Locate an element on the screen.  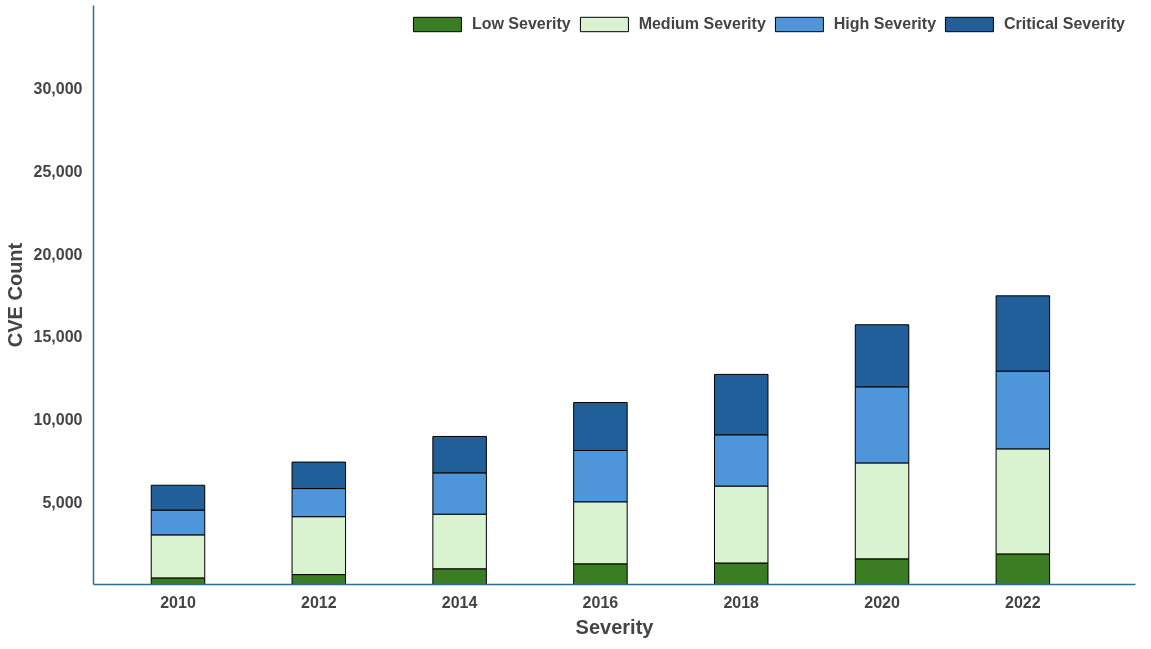
y-tick-label: 15,000 is located at coordinates (58, 337).